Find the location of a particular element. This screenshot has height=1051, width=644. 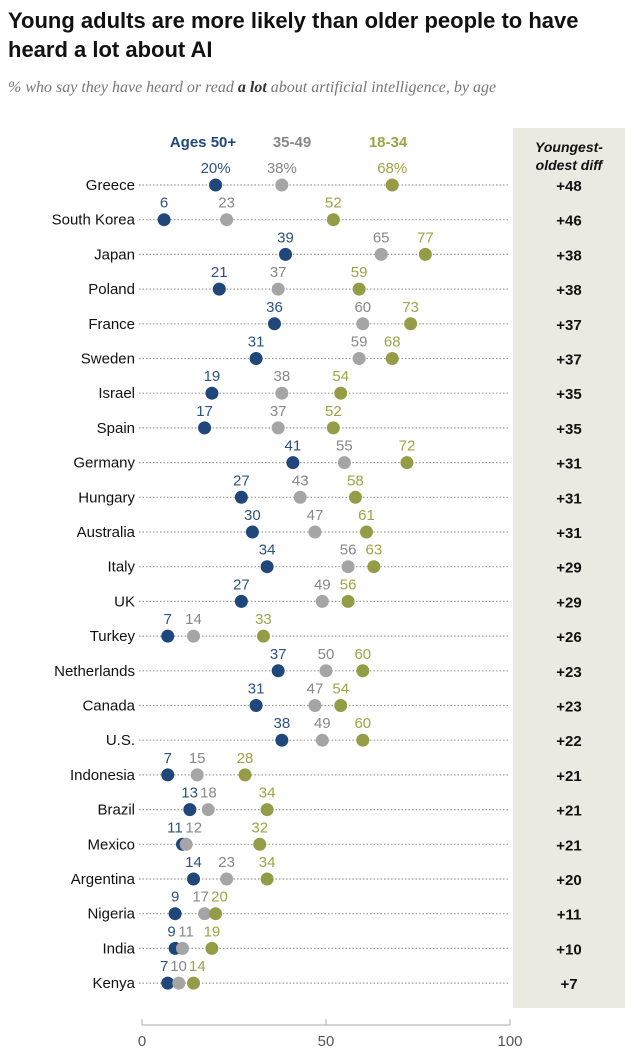

data-label: 68% is located at coordinates (392, 168).